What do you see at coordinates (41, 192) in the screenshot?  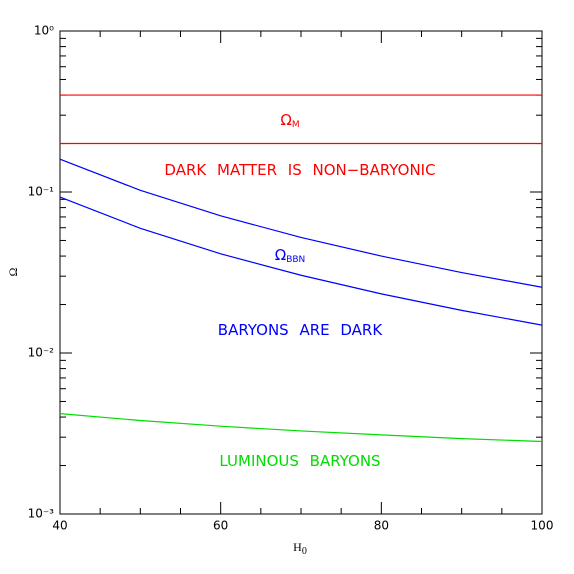 I see `y-tick-label: 10⁻¹` at bounding box center [41, 192].